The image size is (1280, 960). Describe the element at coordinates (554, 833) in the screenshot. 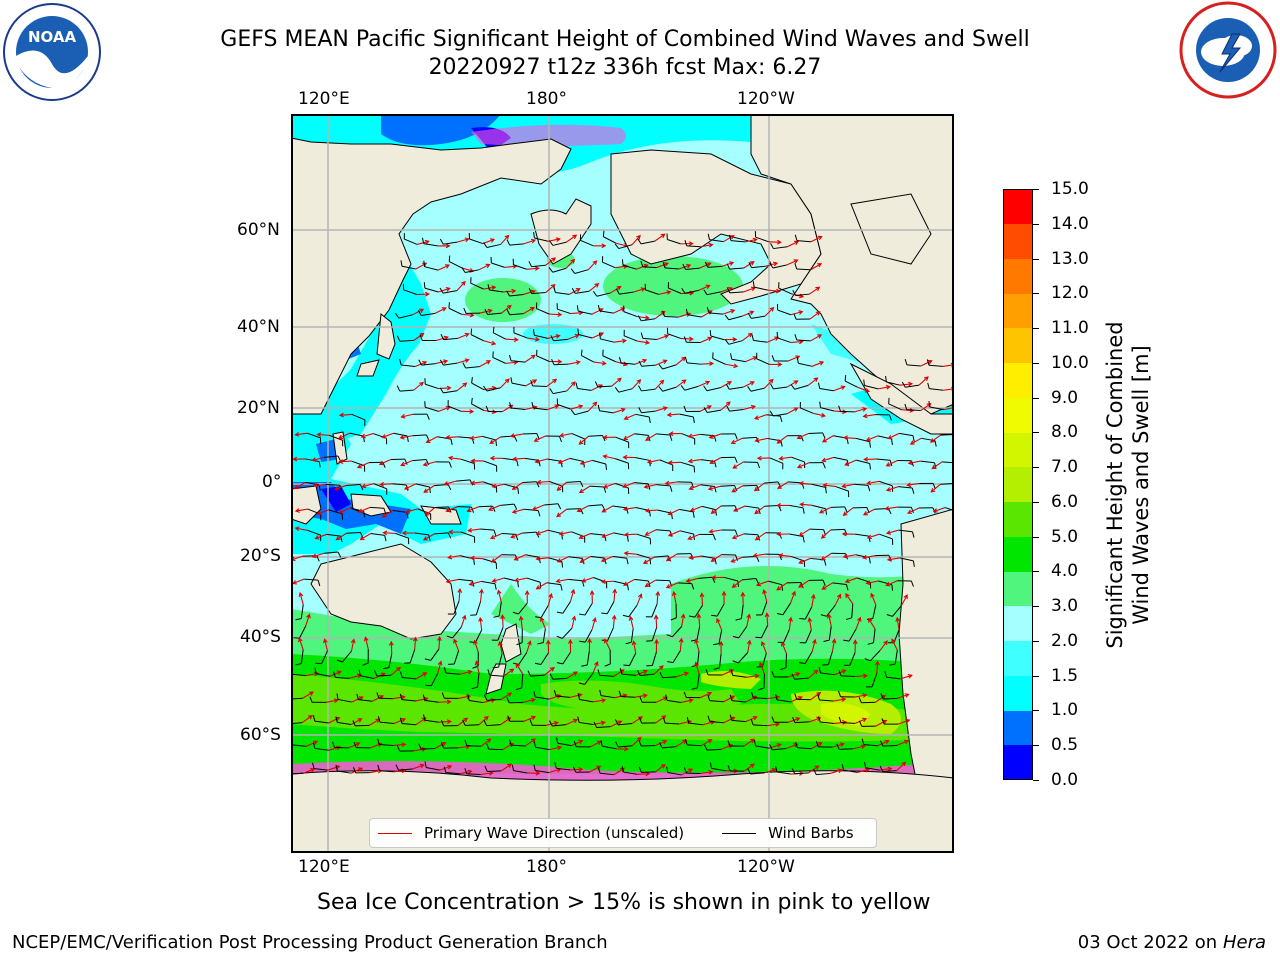

I see `legend-label-wave-direction: Primary Wave Direction (unscaled)` at that location.